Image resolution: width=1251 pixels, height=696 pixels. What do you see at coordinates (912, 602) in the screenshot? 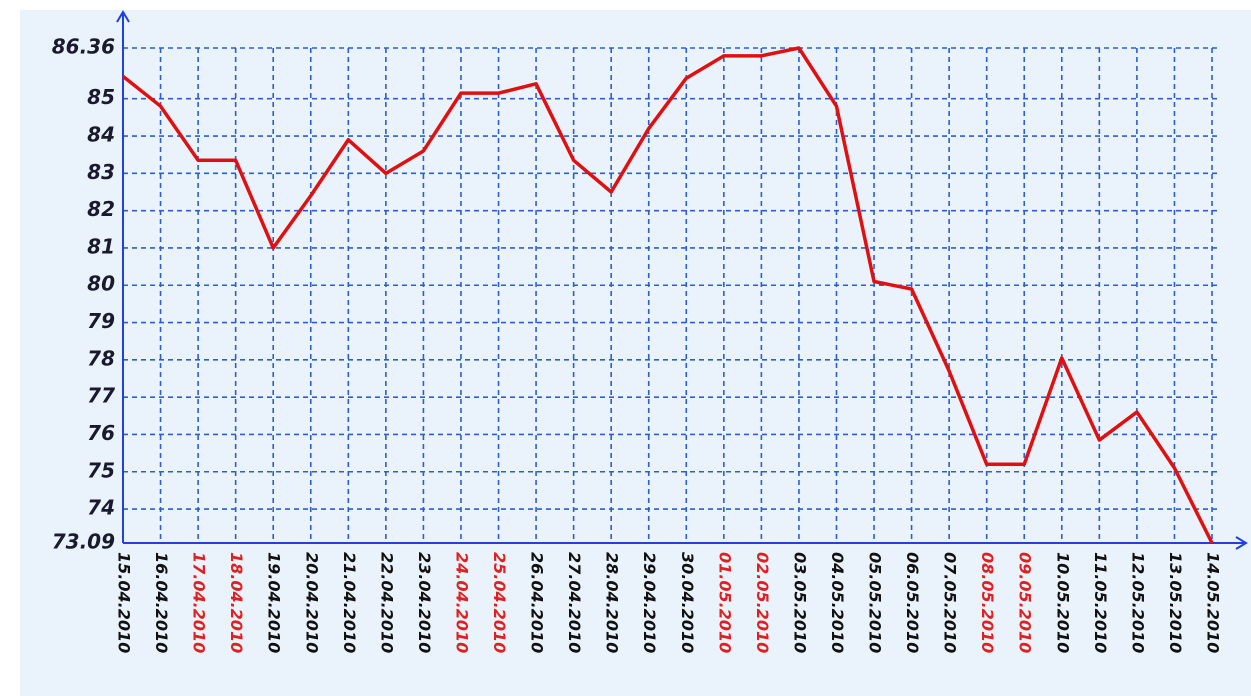
I see `x-tick-label: 06.05.2010` at bounding box center [912, 602].